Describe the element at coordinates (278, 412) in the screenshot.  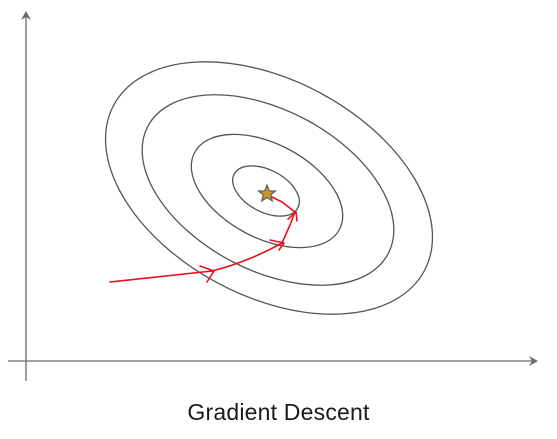
I see `diagram-caption: Gradient Descent` at that location.